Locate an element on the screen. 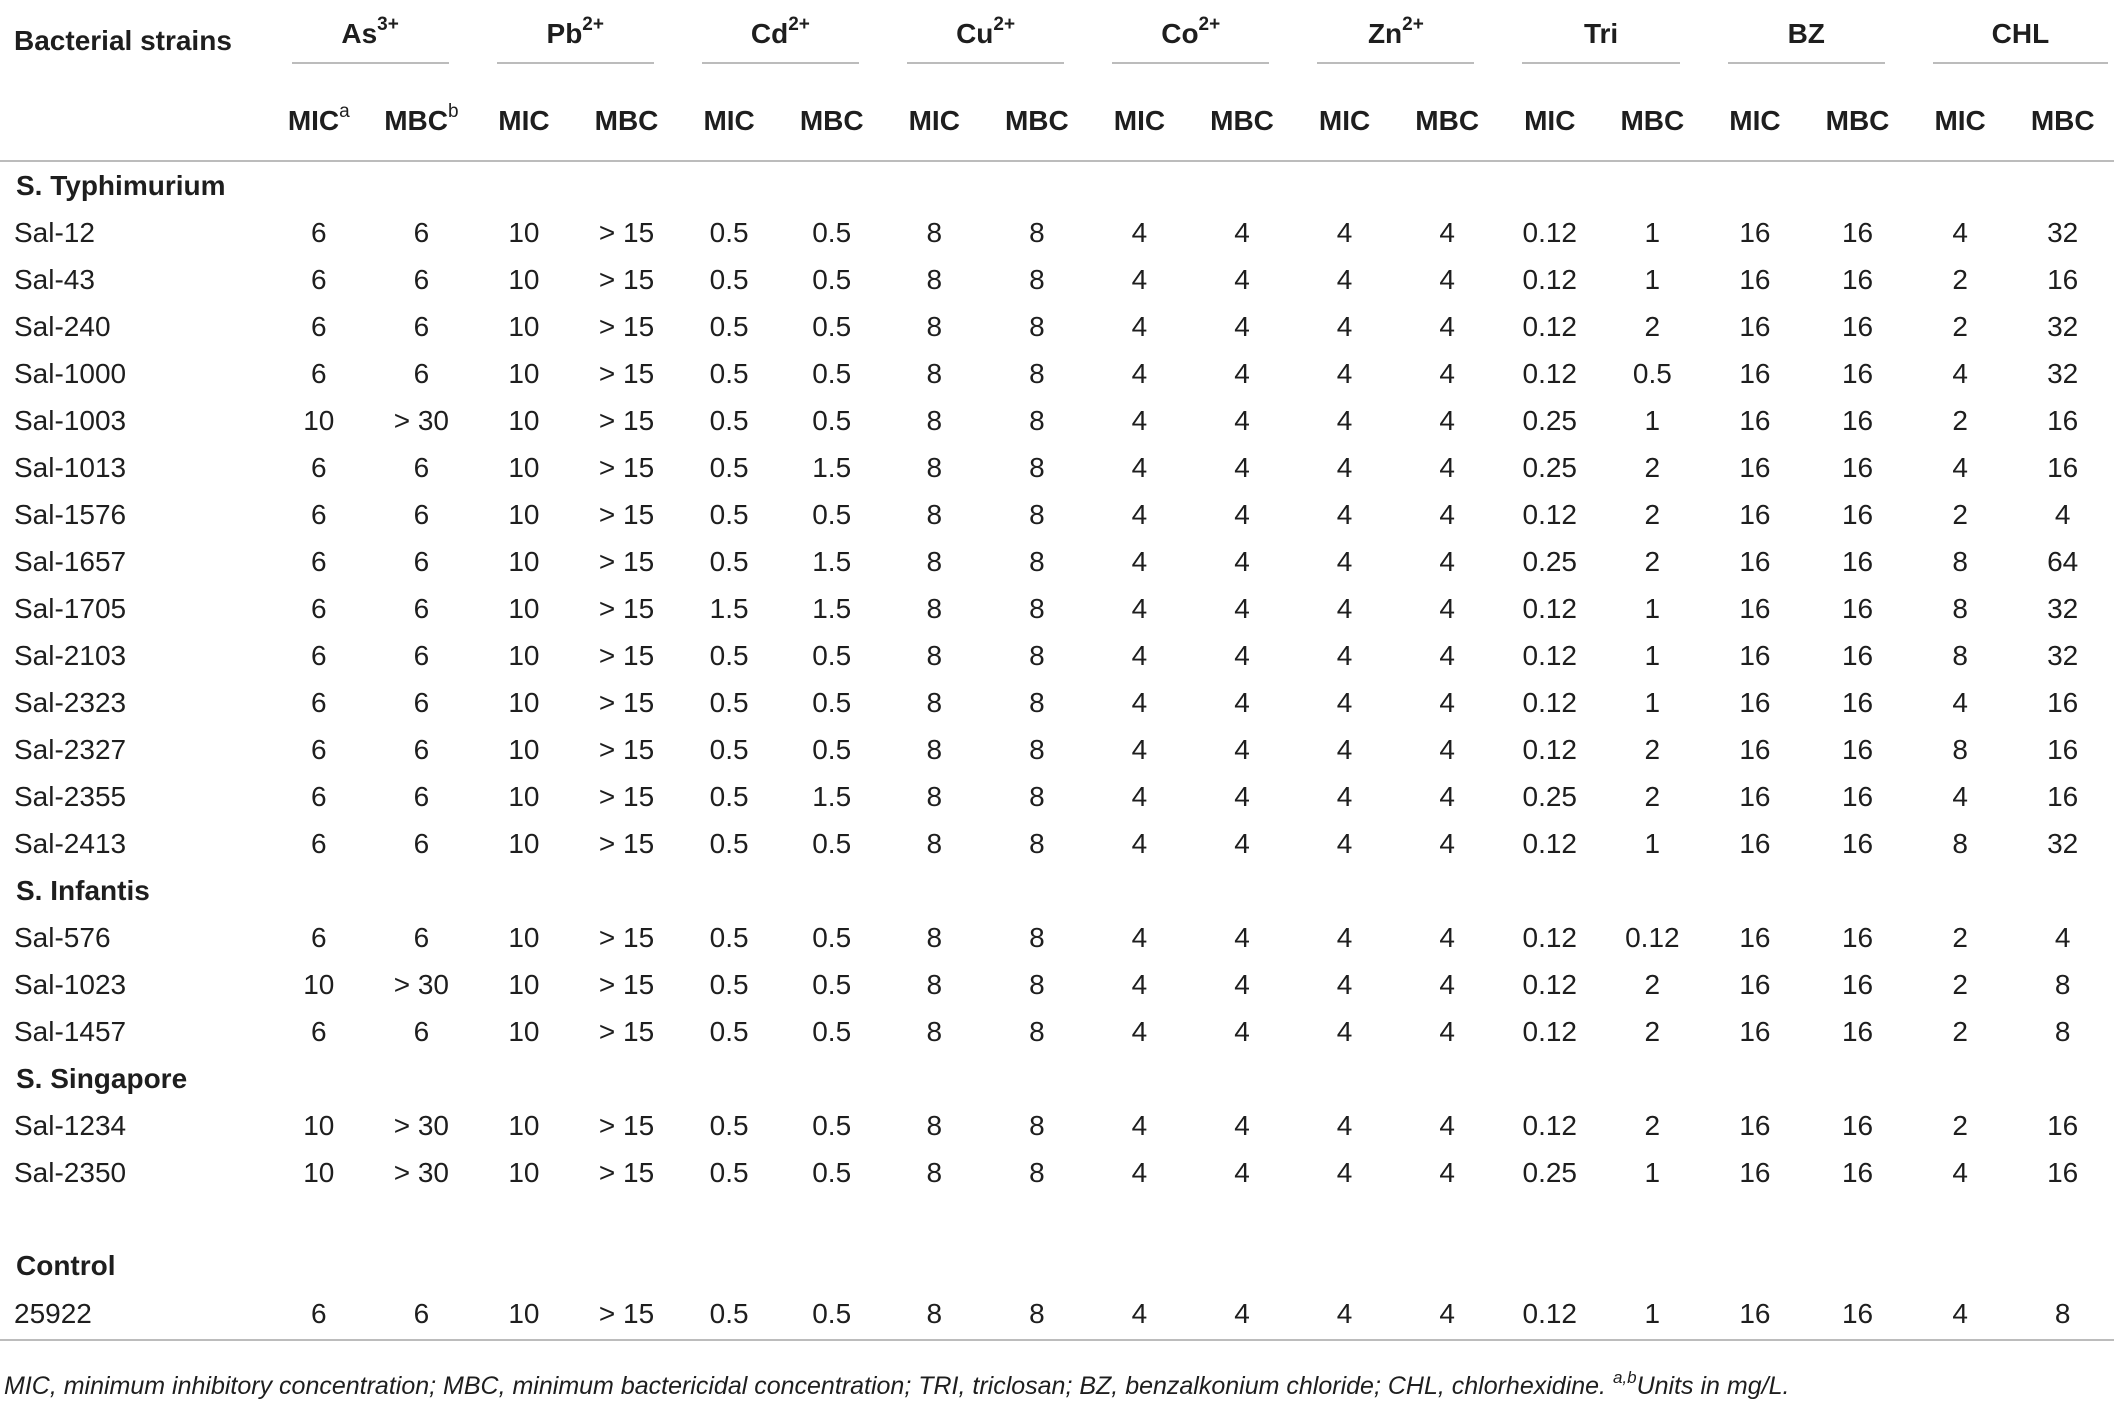  table-row: Sal-12 6 6 10 > 15 0.5 0.5 8 8 4 4 4 4 0.12 1 16 16 4 32 is located at coordinates (1057, 232).